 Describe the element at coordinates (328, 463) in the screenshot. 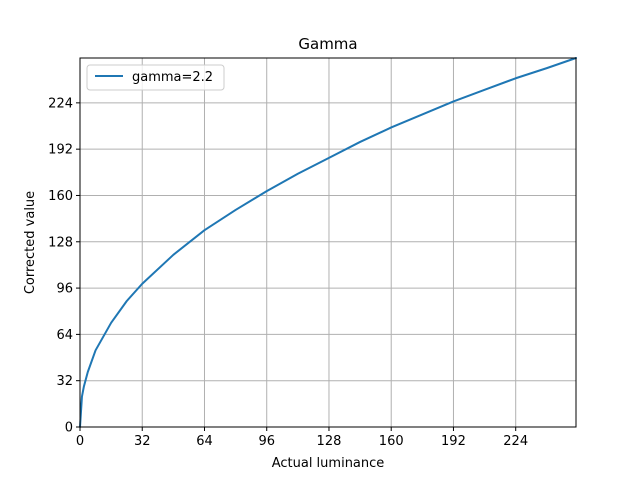

I see `x-axis-label: Actual luminance` at that location.